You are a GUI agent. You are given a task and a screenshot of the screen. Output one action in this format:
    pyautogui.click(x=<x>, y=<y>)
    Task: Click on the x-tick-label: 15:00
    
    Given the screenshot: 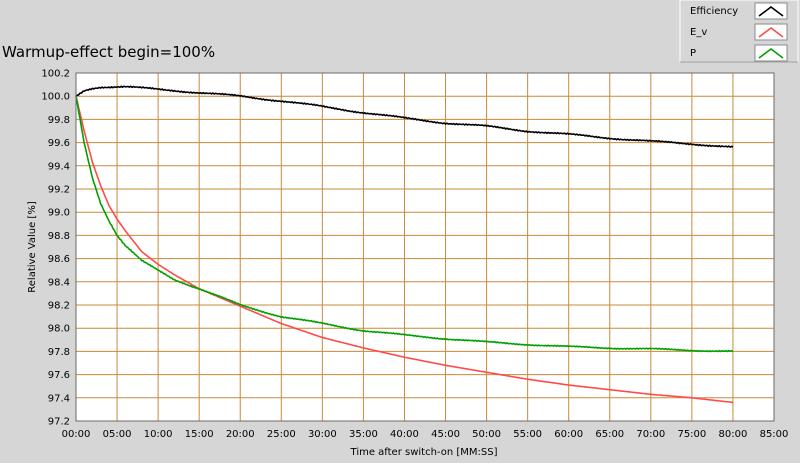 What is the action you would take?
    pyautogui.click(x=199, y=434)
    